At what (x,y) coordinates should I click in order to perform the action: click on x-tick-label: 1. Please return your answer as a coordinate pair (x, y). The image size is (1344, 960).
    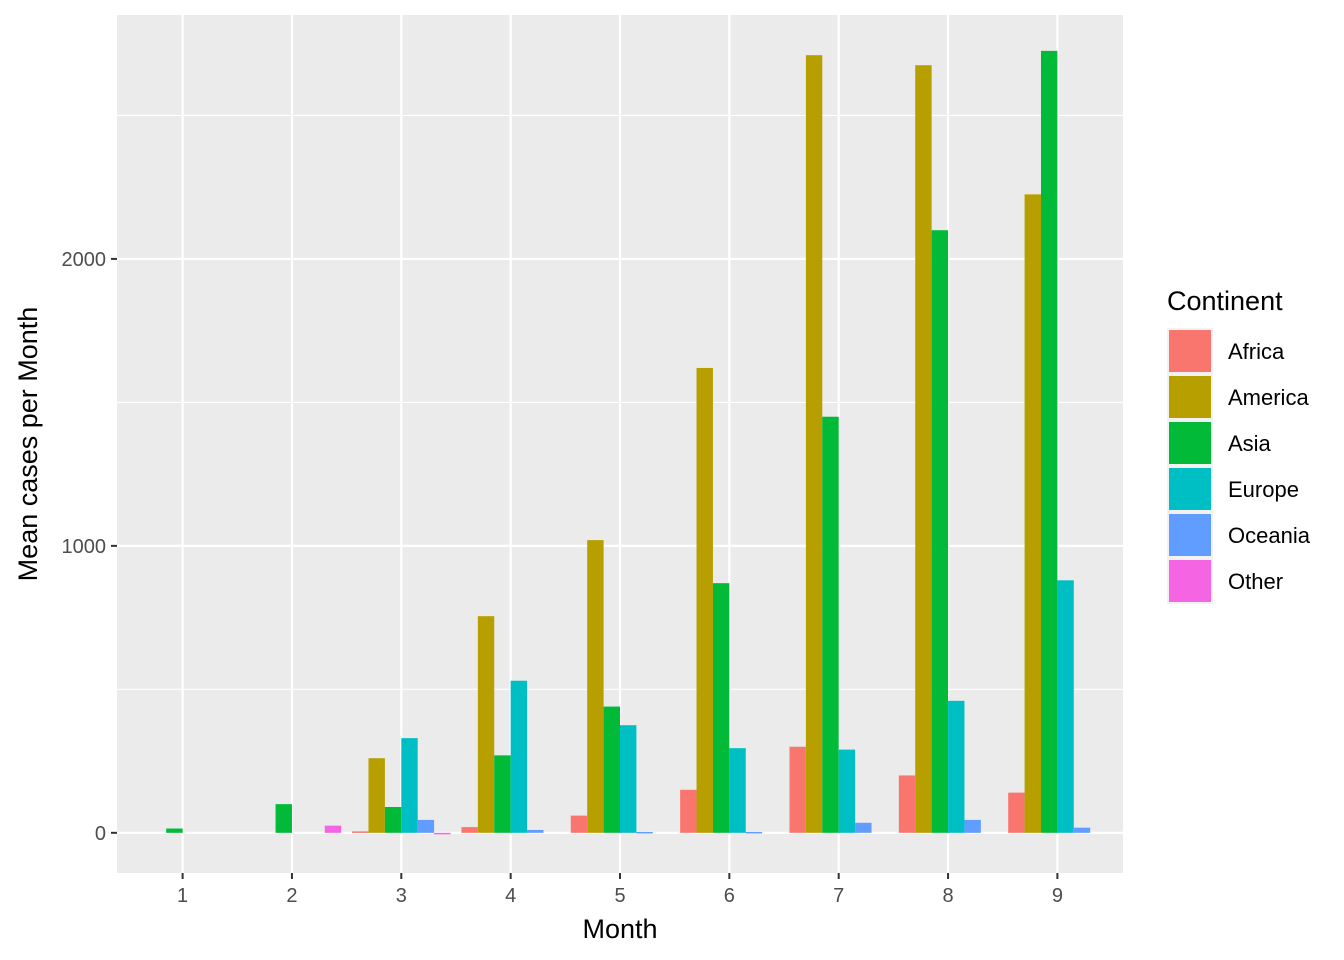
    Looking at the image, I should click on (182, 896).